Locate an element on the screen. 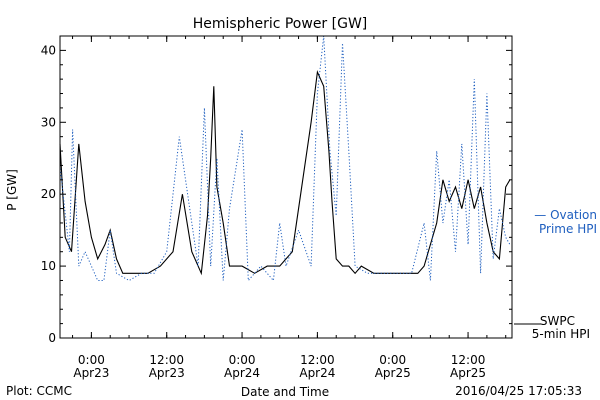  chart-title: Hemispheric Power [GW] is located at coordinates (280, 24).